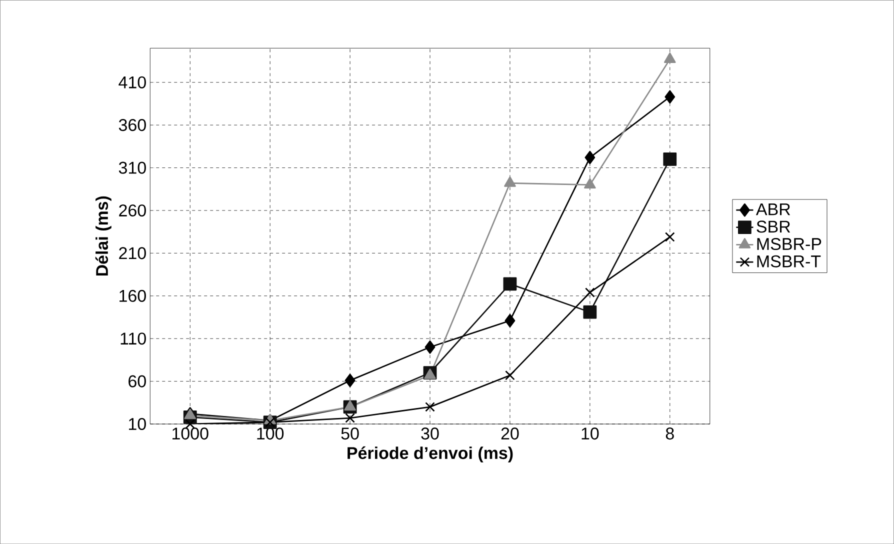 This screenshot has width=894, height=544. What do you see at coordinates (133, 296) in the screenshot?
I see `y-tick-label: 160` at bounding box center [133, 296].